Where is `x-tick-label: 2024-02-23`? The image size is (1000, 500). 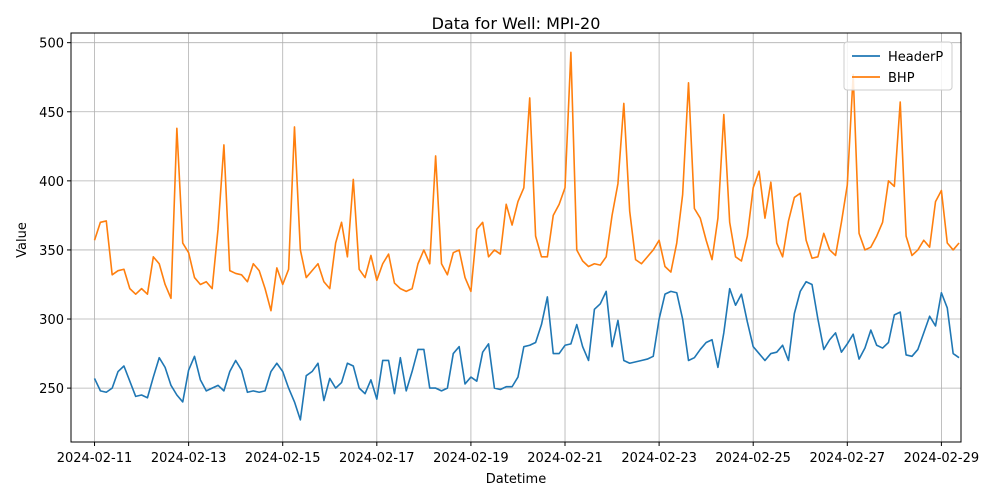
x-tick-label: 2024-02-23 is located at coordinates (659, 458).